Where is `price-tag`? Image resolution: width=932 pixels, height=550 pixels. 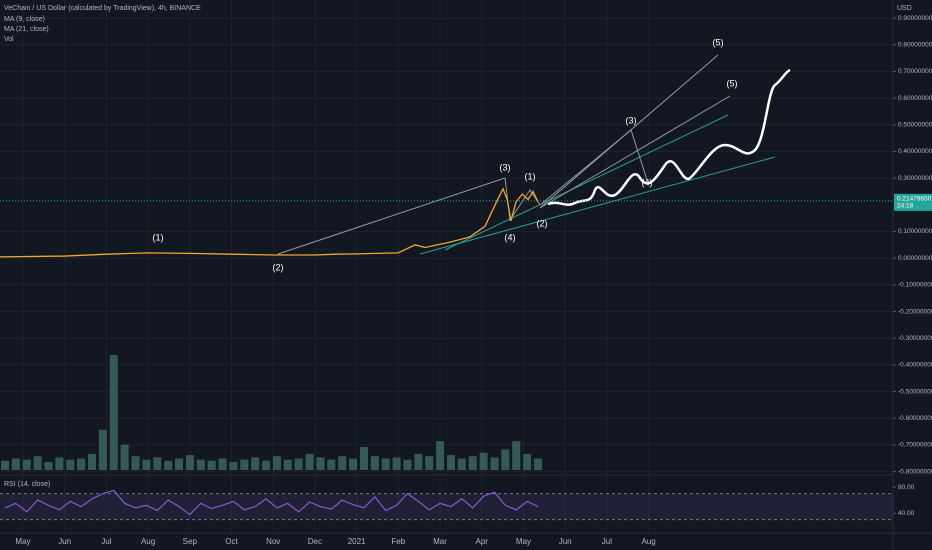 price-tag is located at coordinates (913, 202).